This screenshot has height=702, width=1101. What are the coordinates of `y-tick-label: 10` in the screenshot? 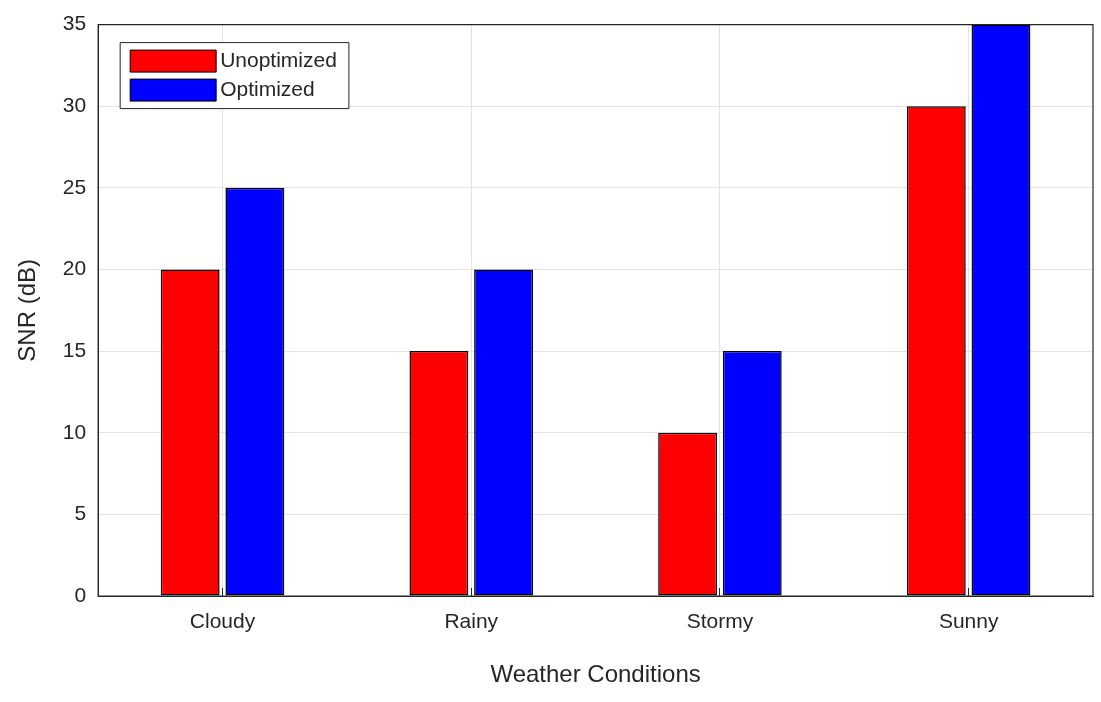 It's located at (74, 431).